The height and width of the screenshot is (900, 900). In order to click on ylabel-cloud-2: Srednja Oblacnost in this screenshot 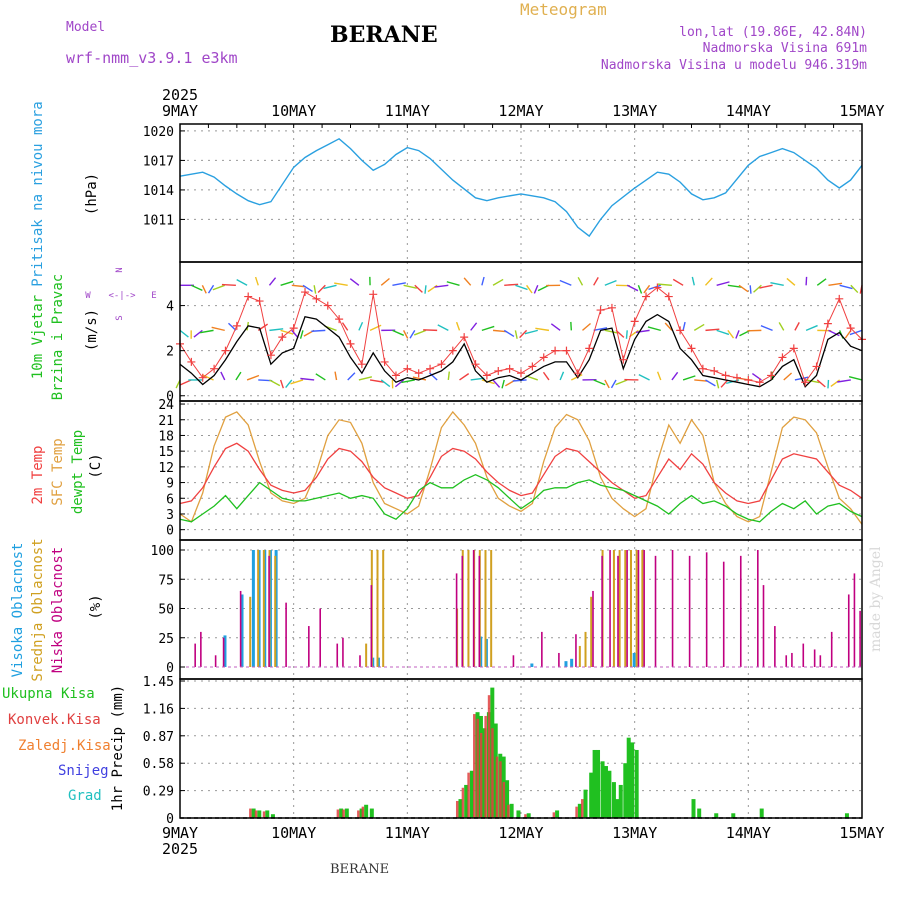, I will do `click(38, 609)`.